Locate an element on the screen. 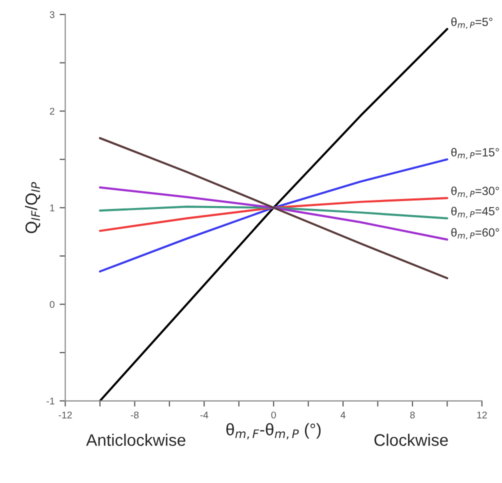  y-tick-label: -1 is located at coordinates (50, 401).